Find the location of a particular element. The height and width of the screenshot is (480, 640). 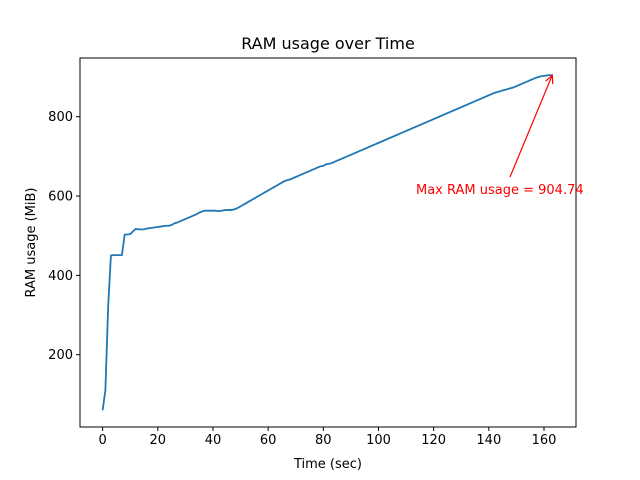

y-tick-label: 800 is located at coordinates (60, 117).